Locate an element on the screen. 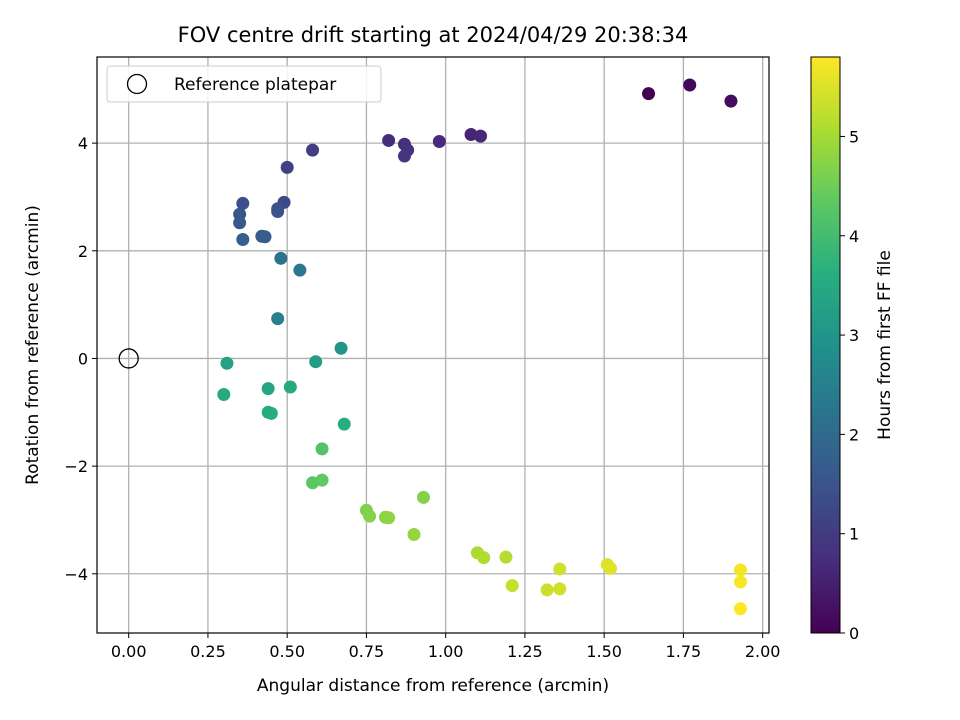  x-tick-label: 1.25 is located at coordinates (525, 651).